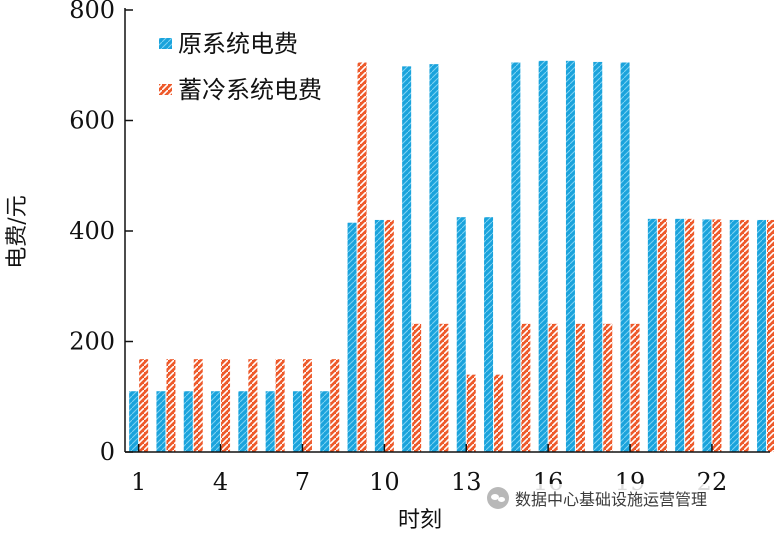 This screenshot has height=536, width=774. What do you see at coordinates (498, 498) in the screenshot?
I see `wechat-icon` at bounding box center [498, 498].